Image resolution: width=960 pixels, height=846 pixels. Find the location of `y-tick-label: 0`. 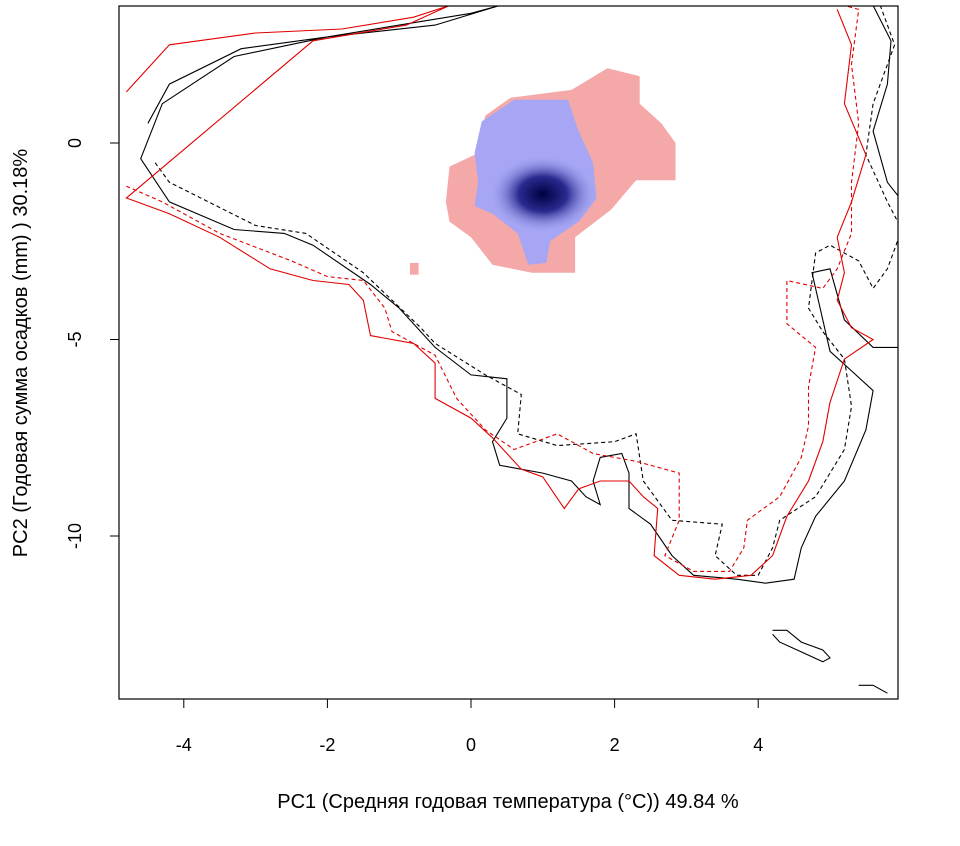

y-tick-label: 0 is located at coordinates (75, 143).